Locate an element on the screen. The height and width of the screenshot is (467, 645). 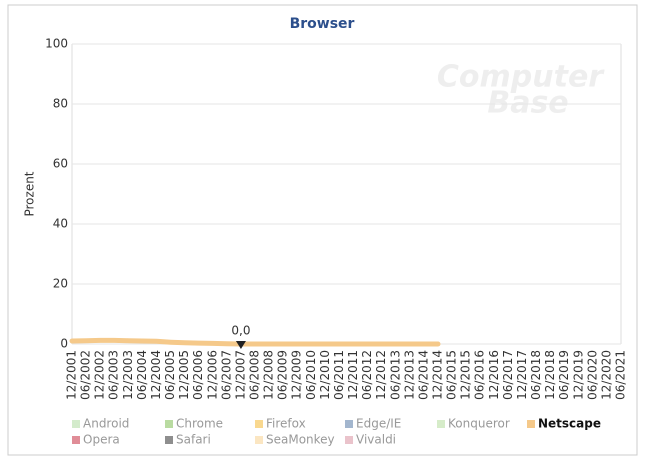
x-tick-label: 12/2013 is located at coordinates (409, 375).